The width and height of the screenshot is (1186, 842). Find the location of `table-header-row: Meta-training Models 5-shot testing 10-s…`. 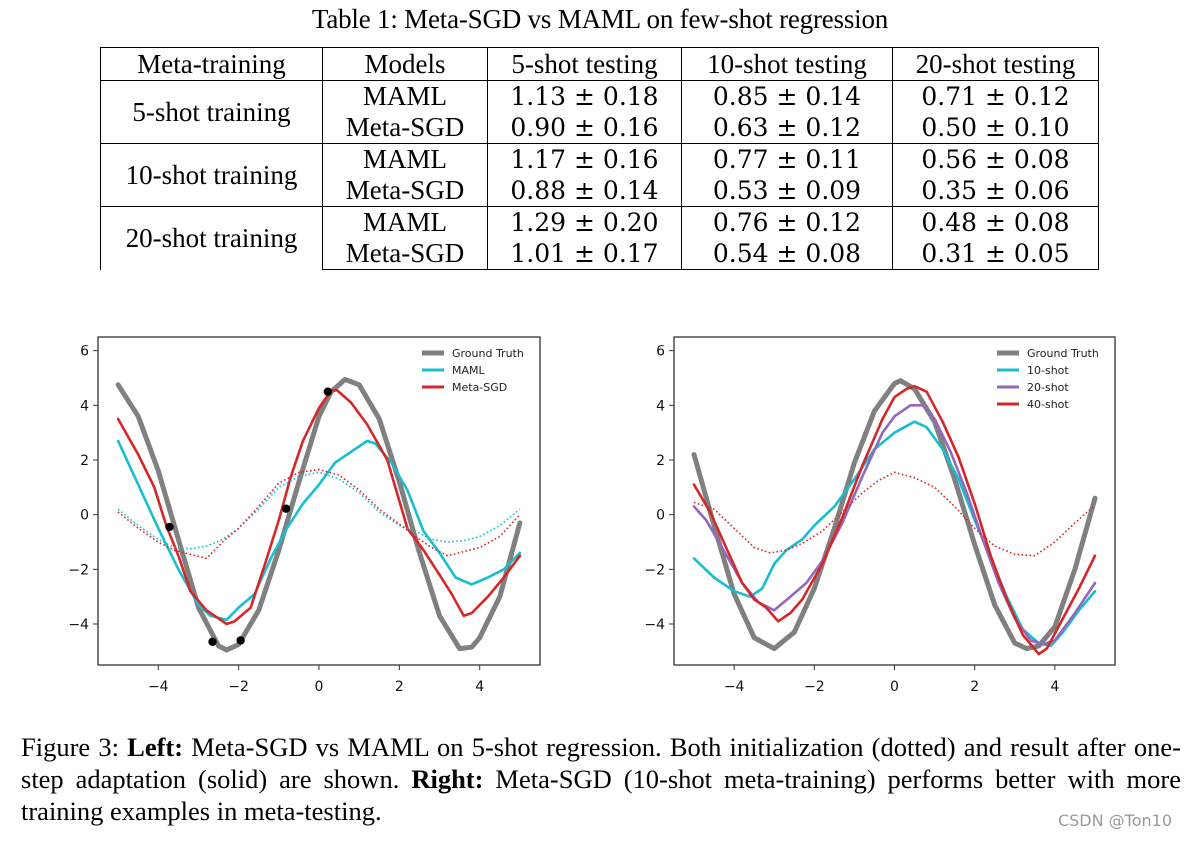

table-header-row: Meta-training Models 5-shot testing 10-s… is located at coordinates (599, 64).